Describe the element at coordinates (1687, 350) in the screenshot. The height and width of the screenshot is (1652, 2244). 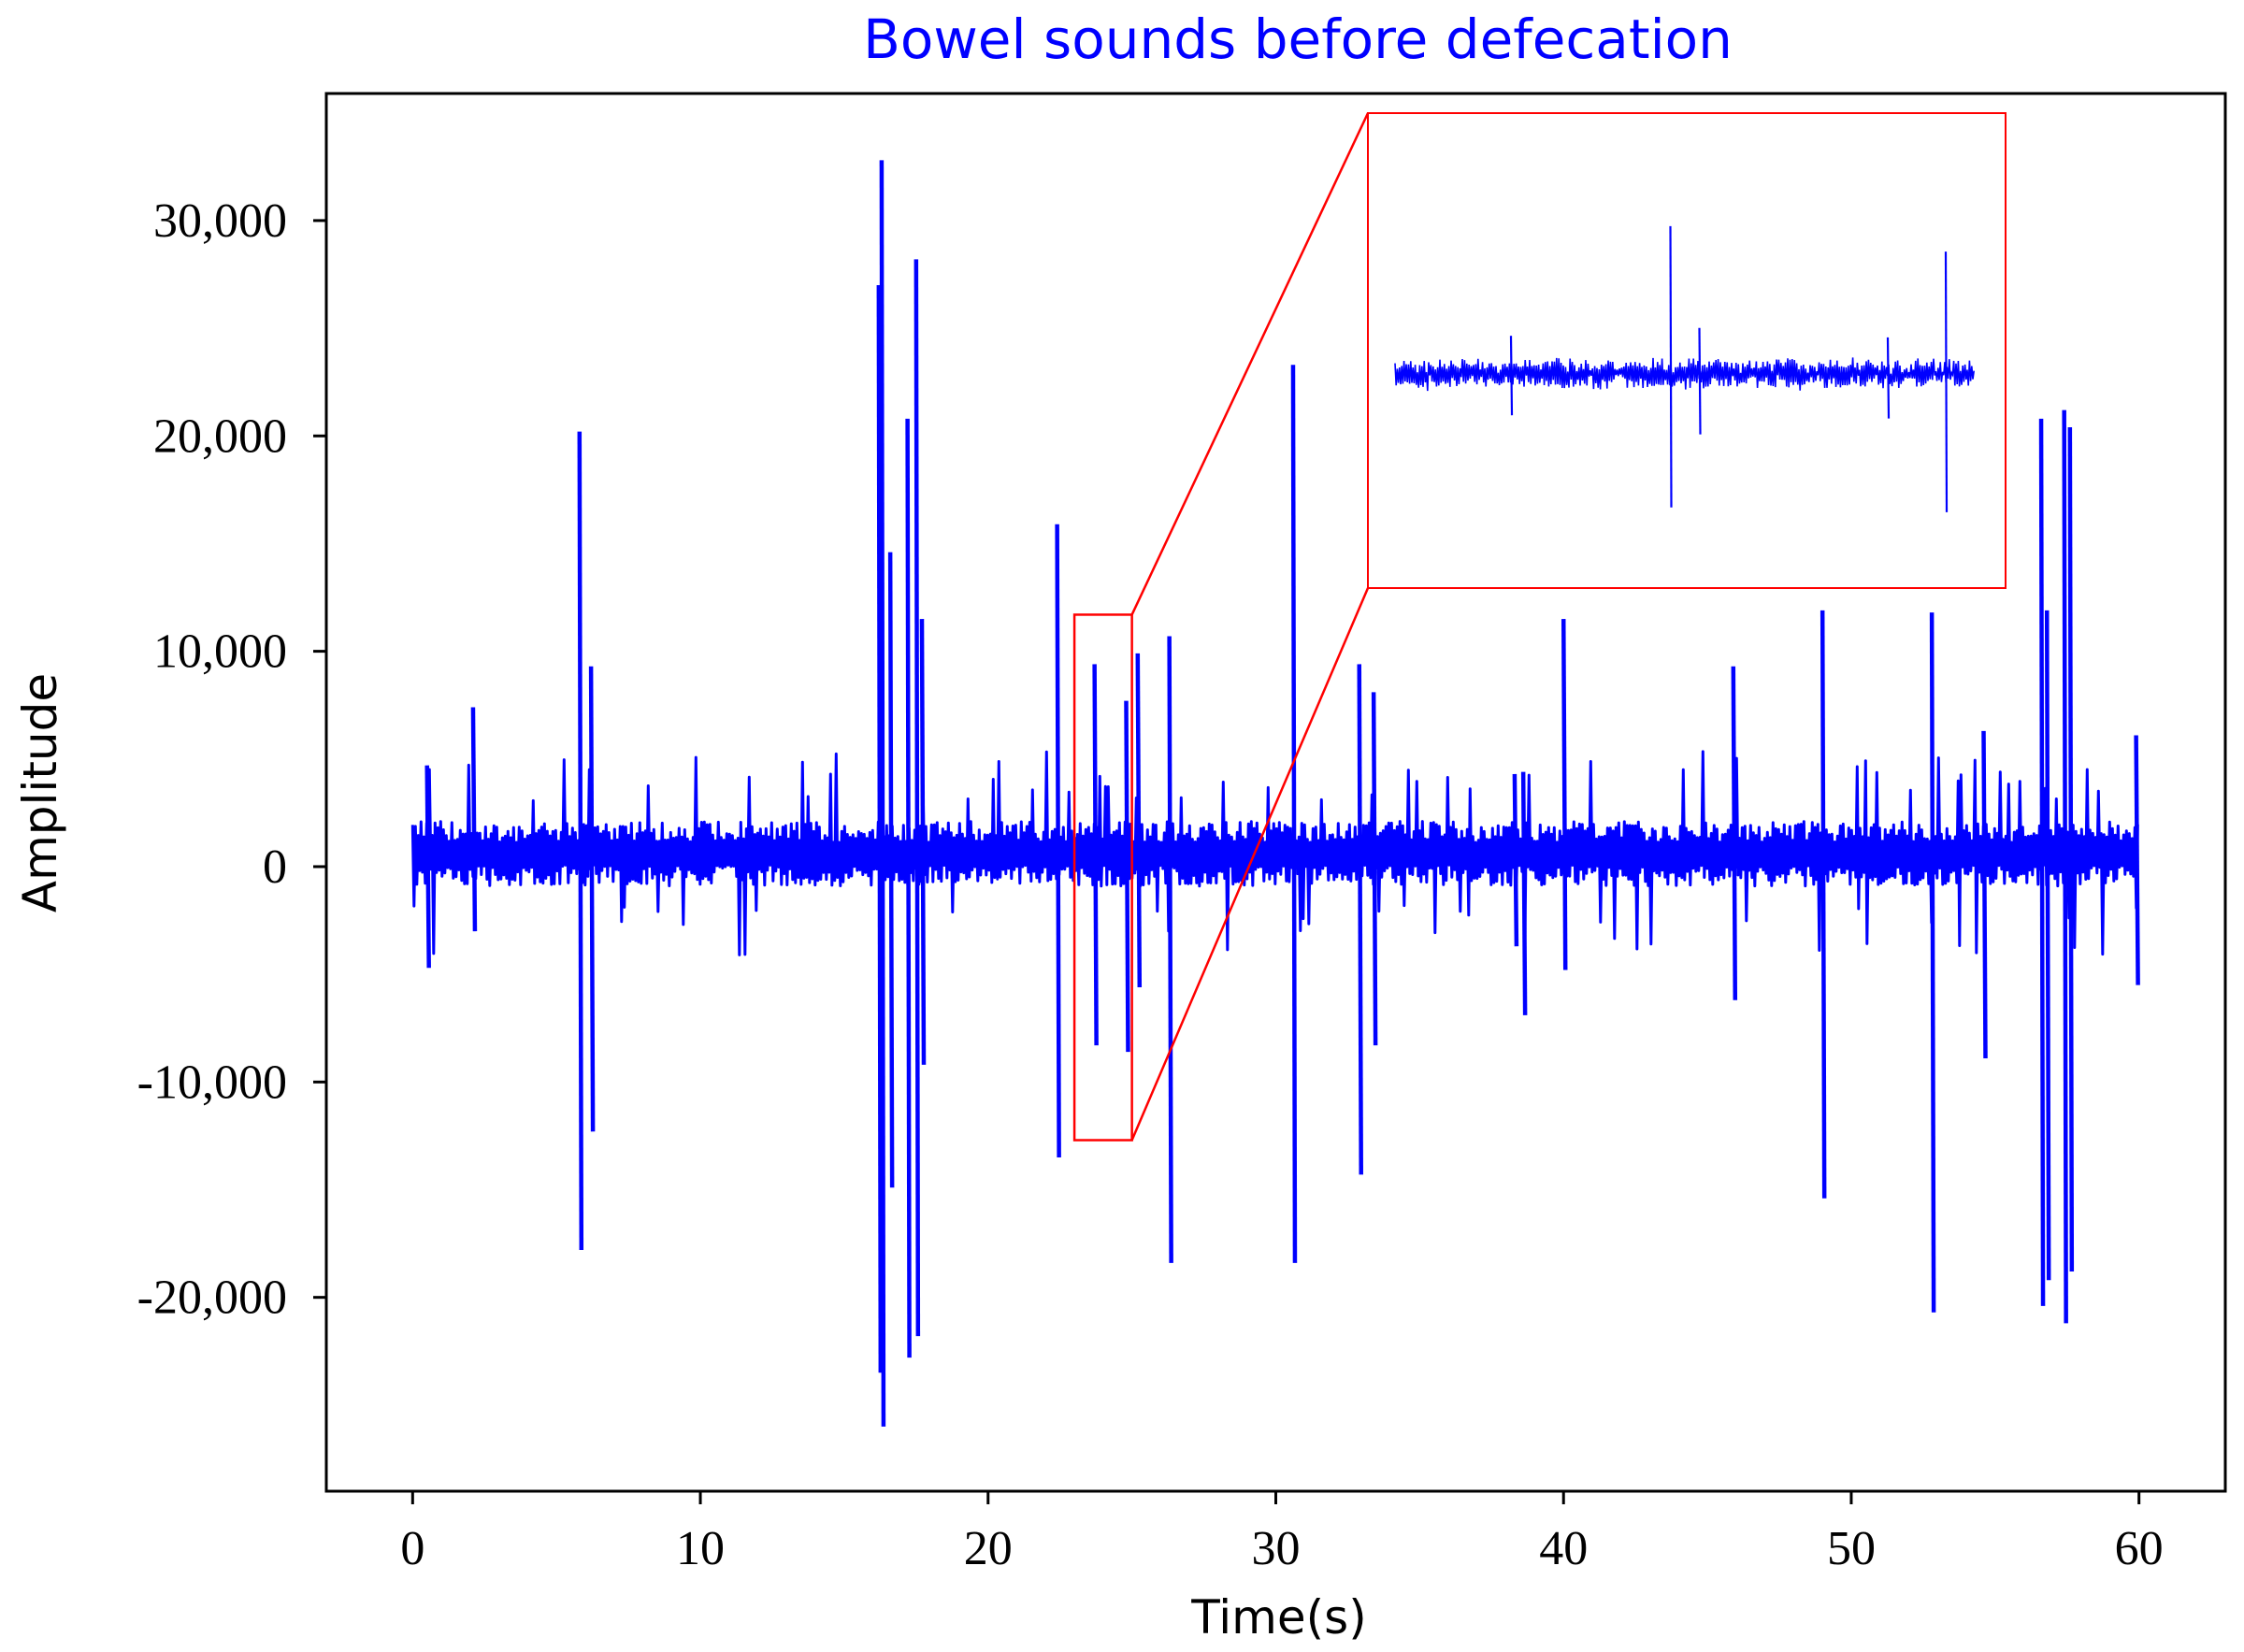
I see `inset-frame` at that location.